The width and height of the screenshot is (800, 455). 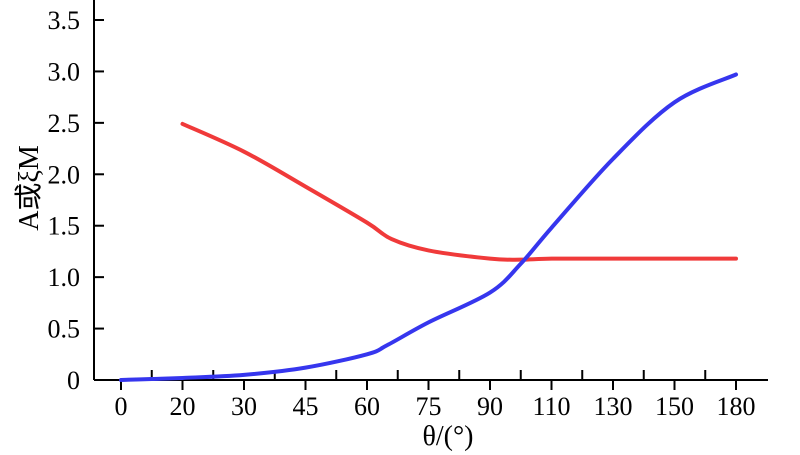 I want to click on y-tick-label: 3.5, so click(x=64, y=20).